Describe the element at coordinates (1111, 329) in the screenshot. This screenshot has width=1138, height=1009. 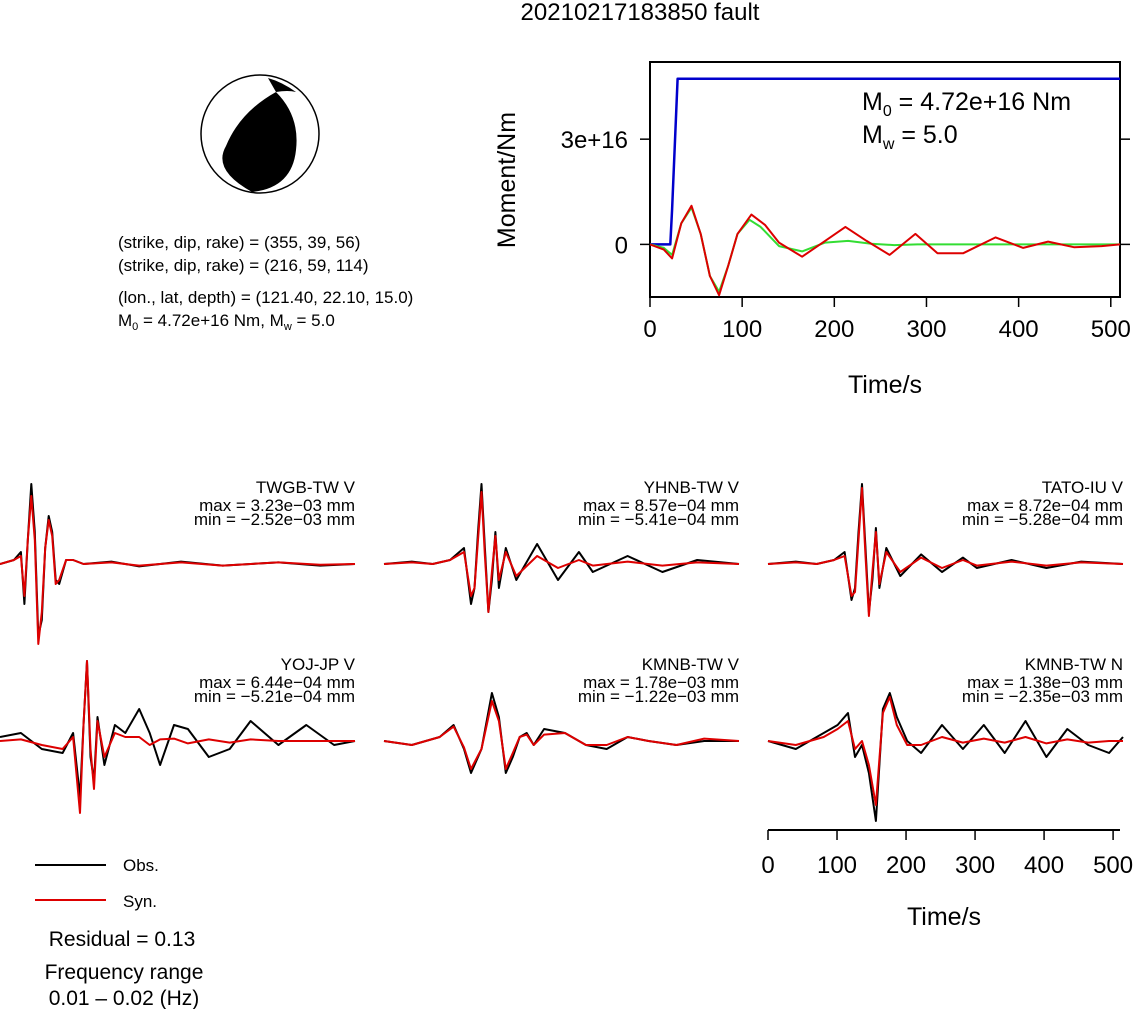
I see `moment-xtick-label: 500` at that location.